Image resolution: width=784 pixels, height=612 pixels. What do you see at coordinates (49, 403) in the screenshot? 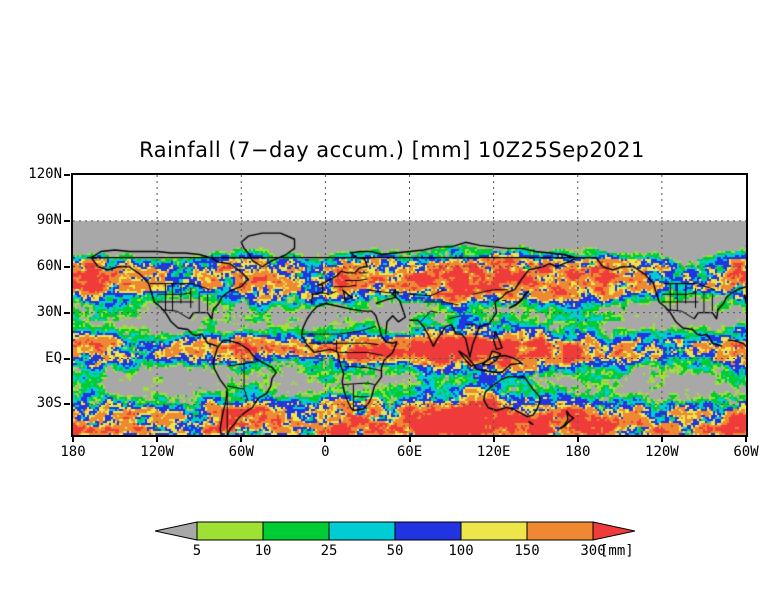
I see `y-tick-label: 30S` at bounding box center [49, 403].